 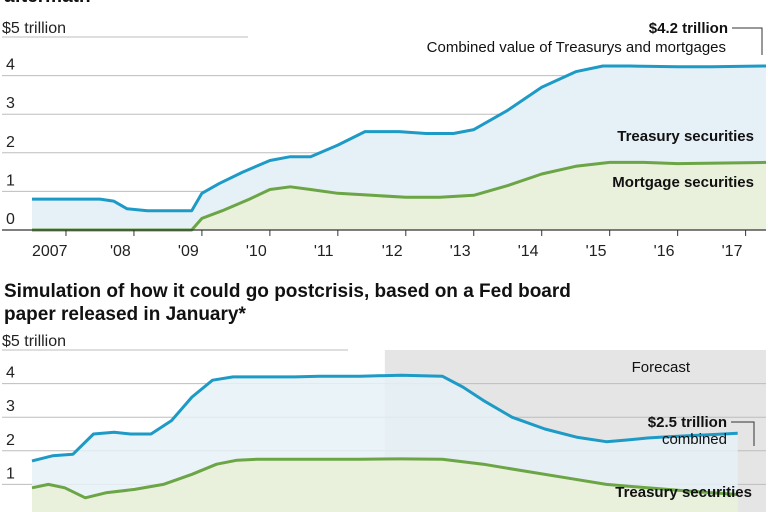 I want to click on top-mortgage-line, so click(x=399, y=196).